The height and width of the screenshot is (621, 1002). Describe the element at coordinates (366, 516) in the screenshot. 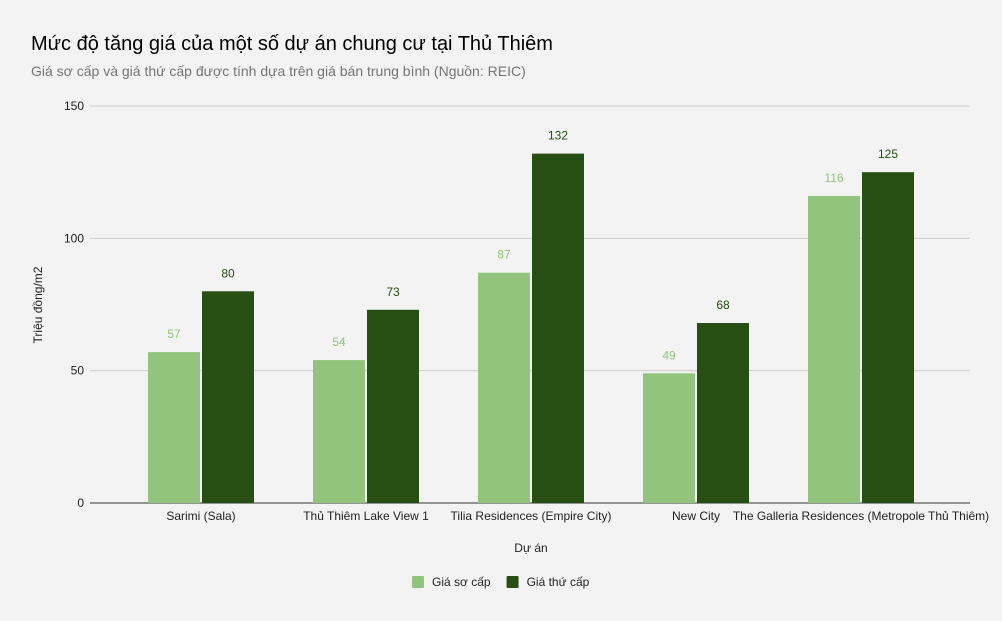

I see `x-tick-label: Thủ Thiêm Lake View 1` at that location.